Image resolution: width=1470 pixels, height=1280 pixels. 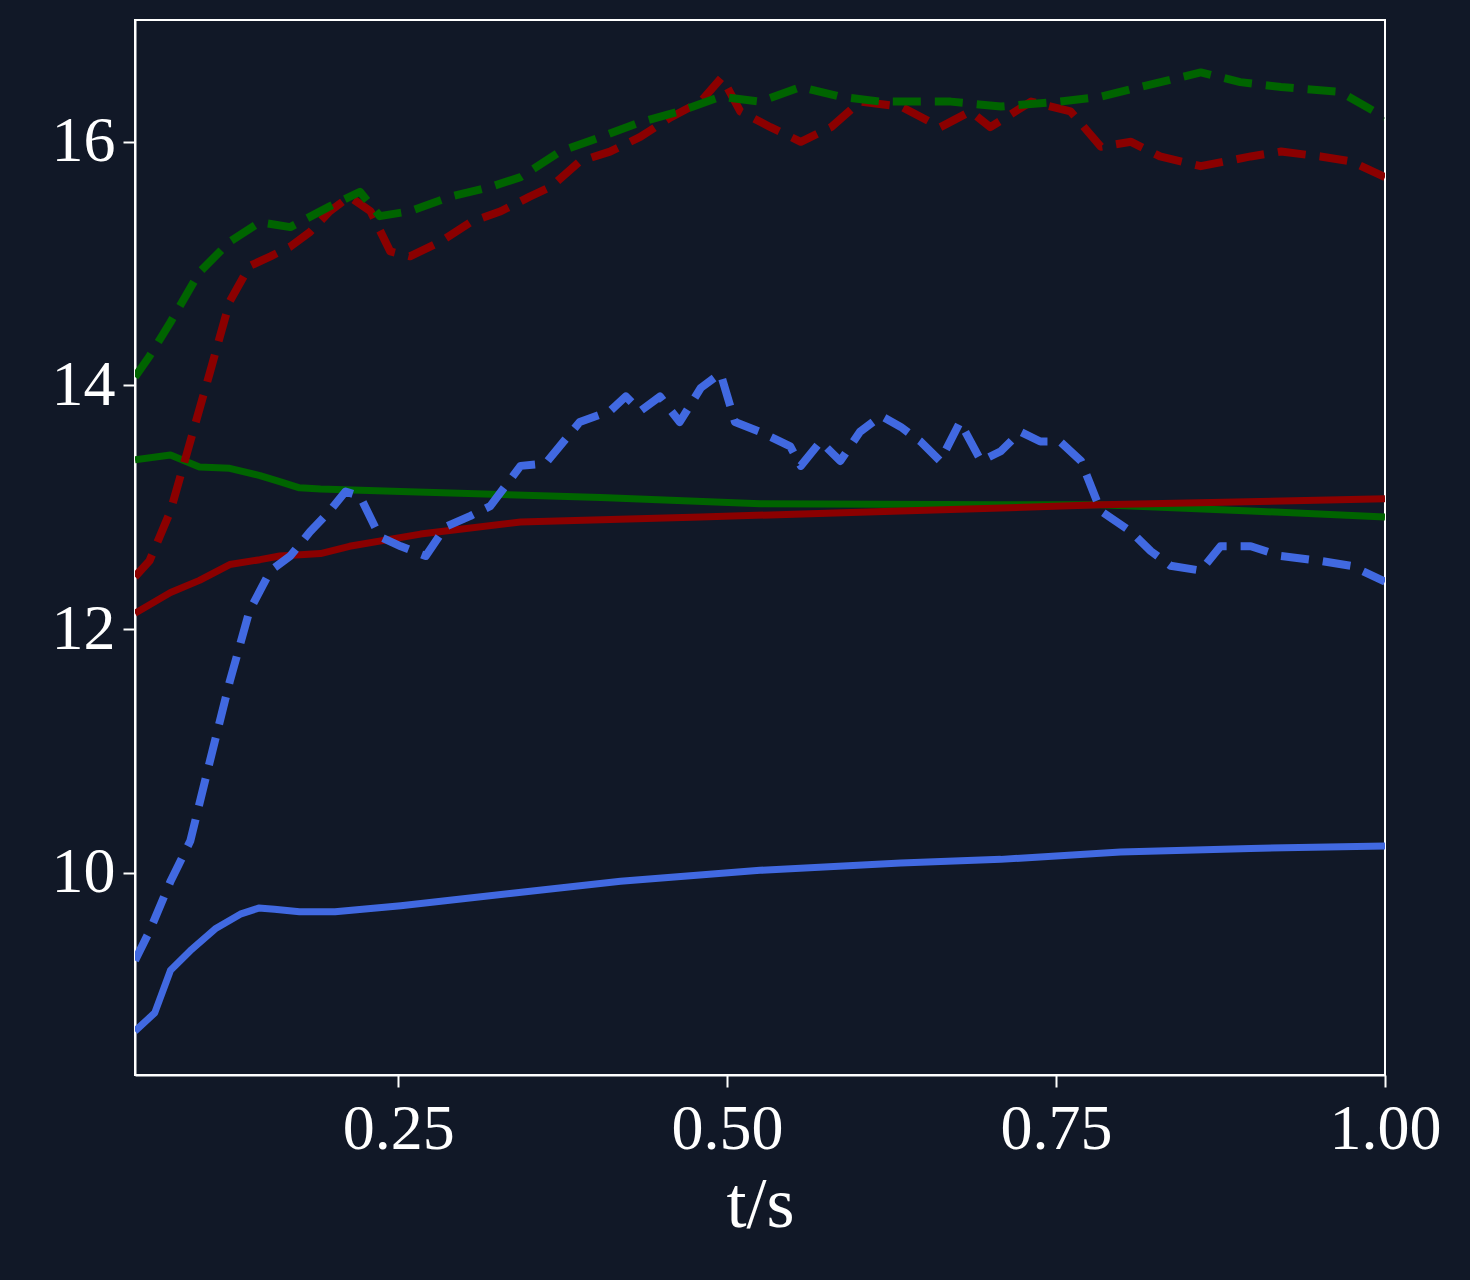 What do you see at coordinates (727, 1127) in the screenshot?
I see `x-tick-label: 0.50` at bounding box center [727, 1127].